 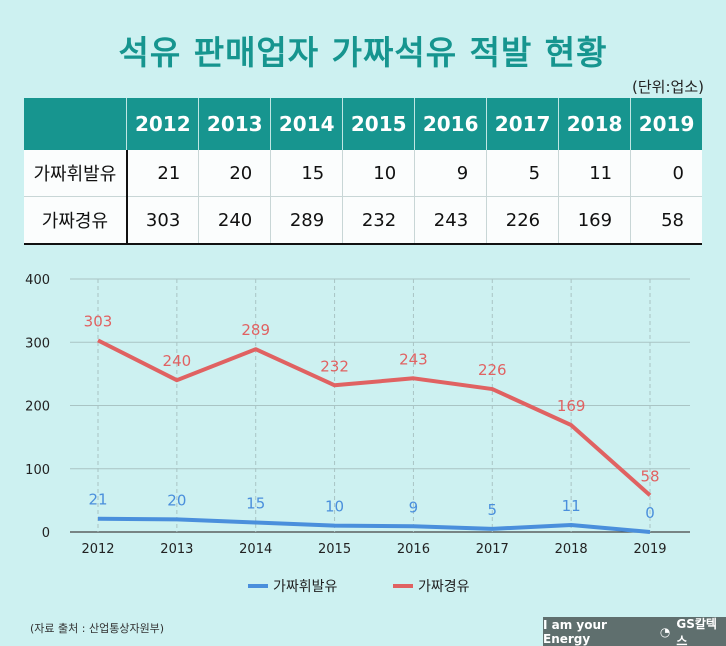 What do you see at coordinates (234, 220) in the screenshot?
I see `table-cell: 240` at bounding box center [234, 220].